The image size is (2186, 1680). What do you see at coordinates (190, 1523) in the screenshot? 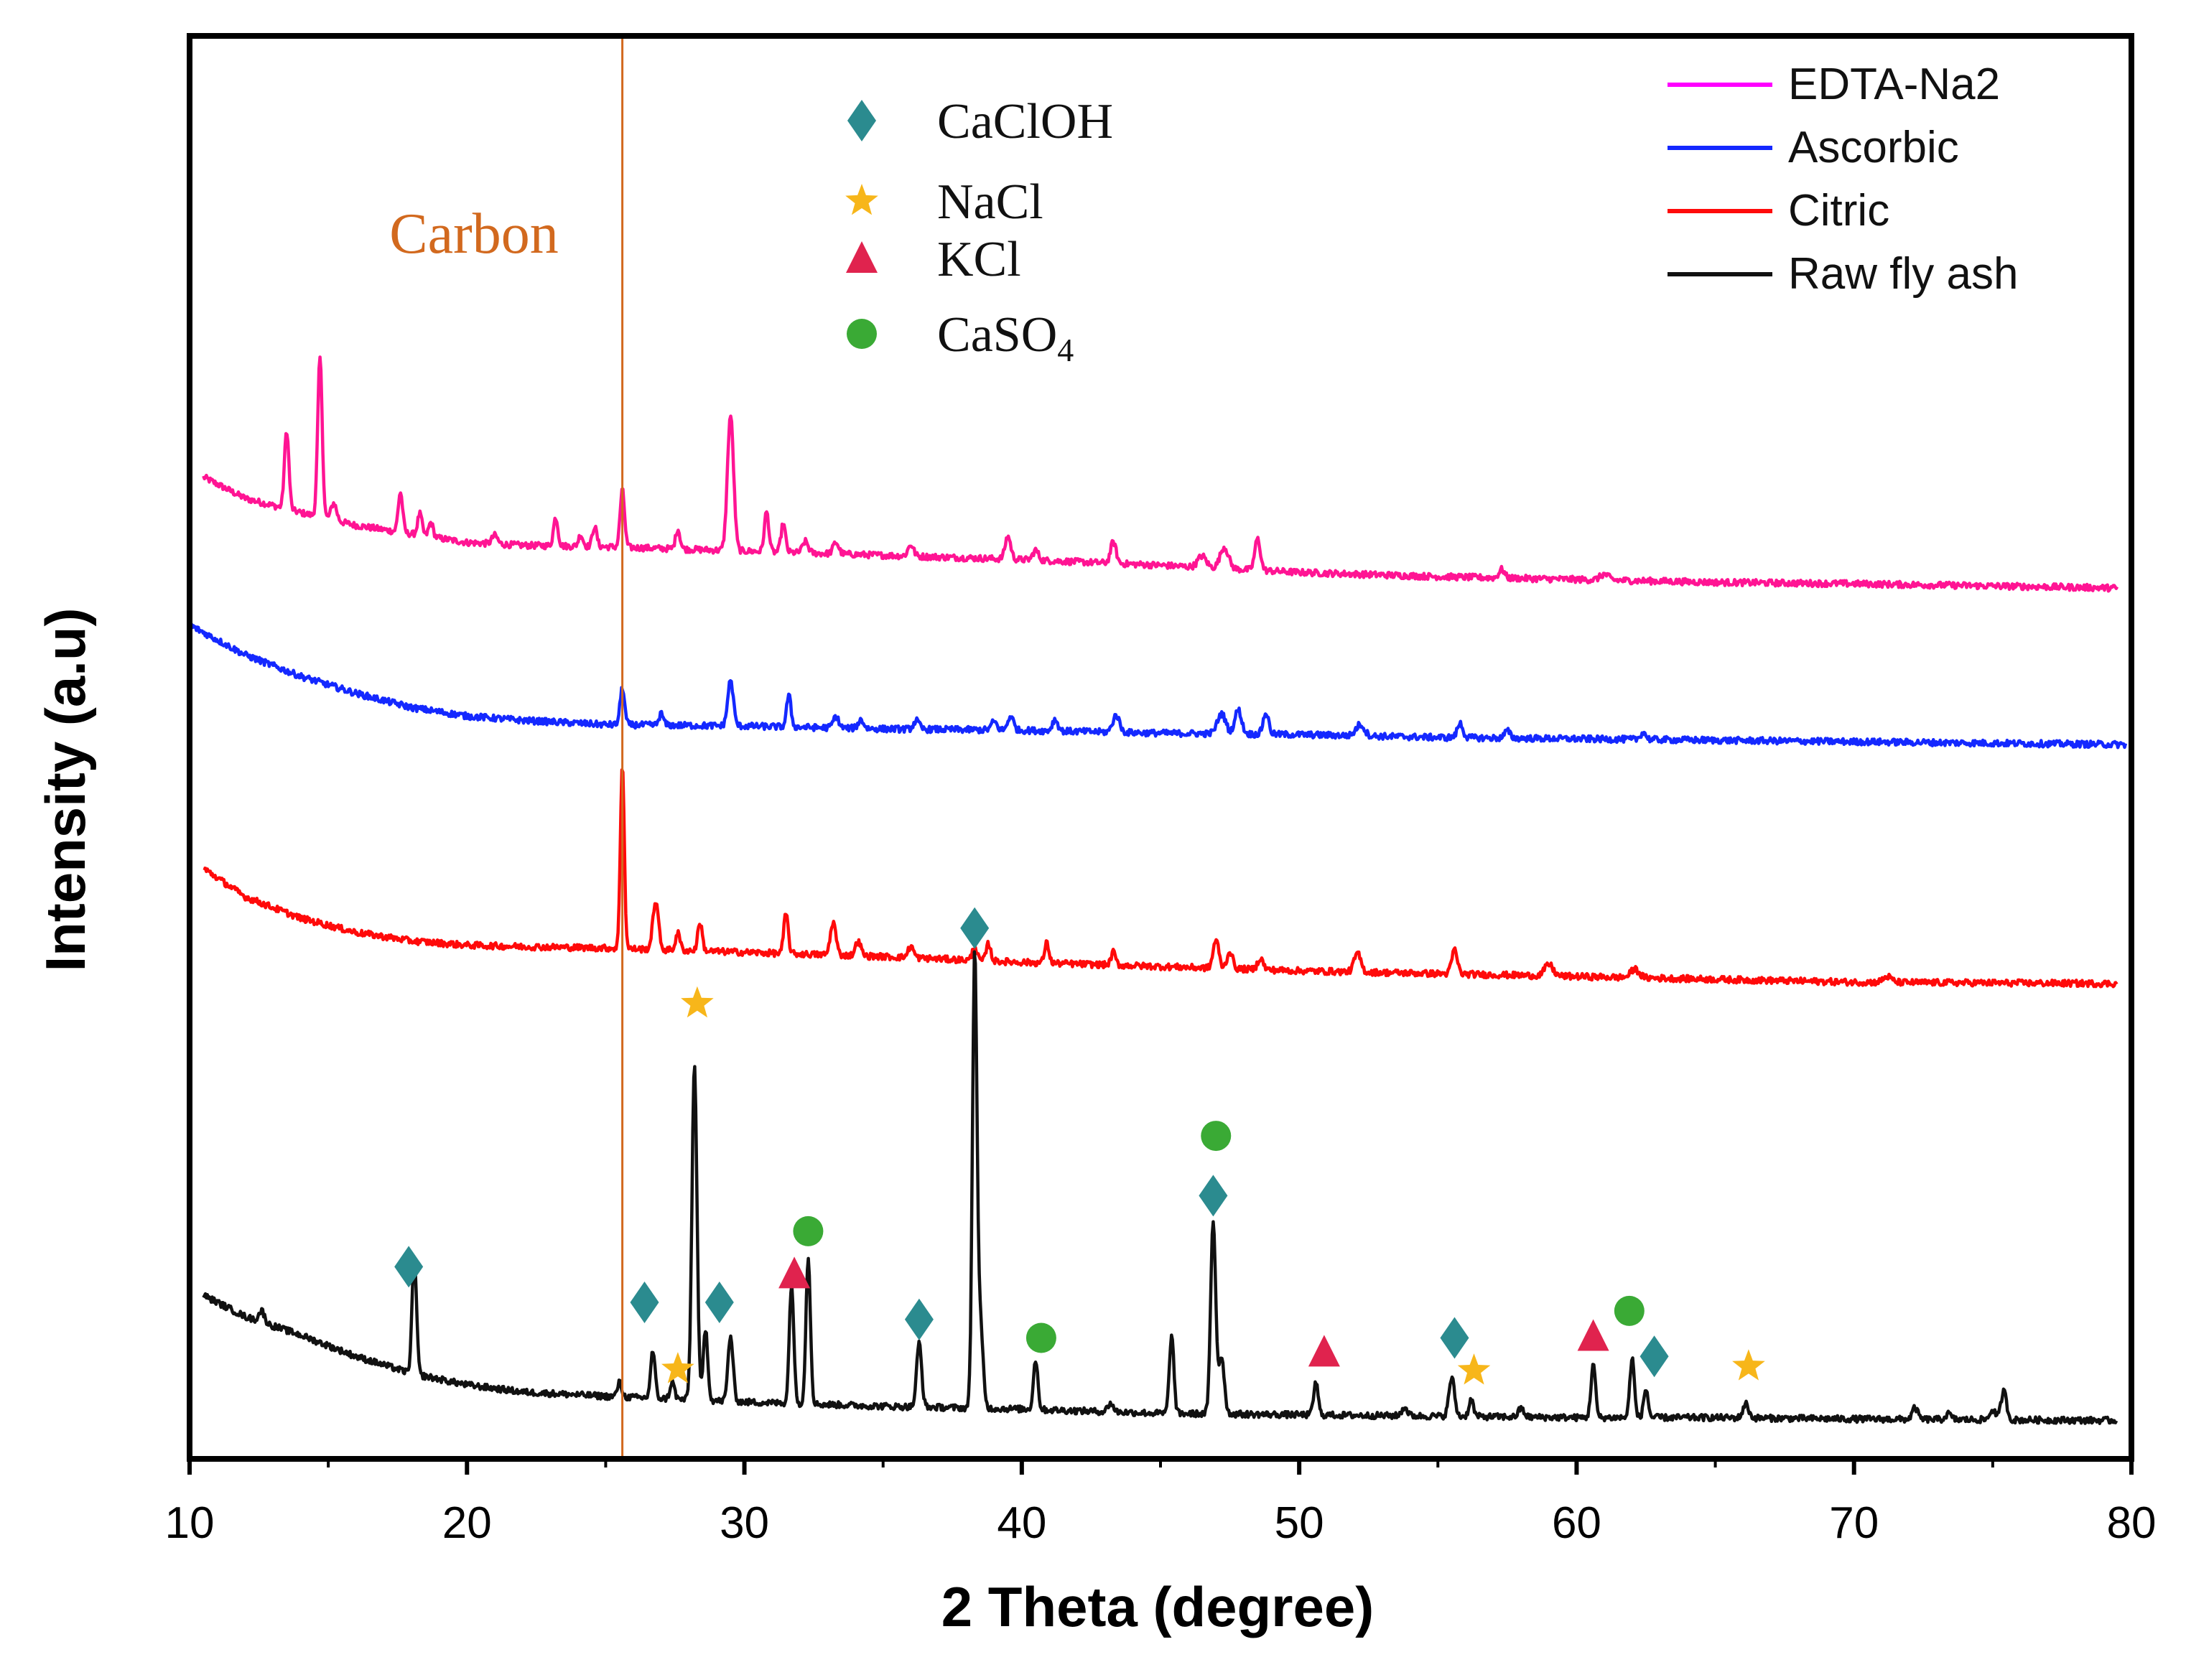
I see `x-tick-label: 10` at bounding box center [190, 1523].